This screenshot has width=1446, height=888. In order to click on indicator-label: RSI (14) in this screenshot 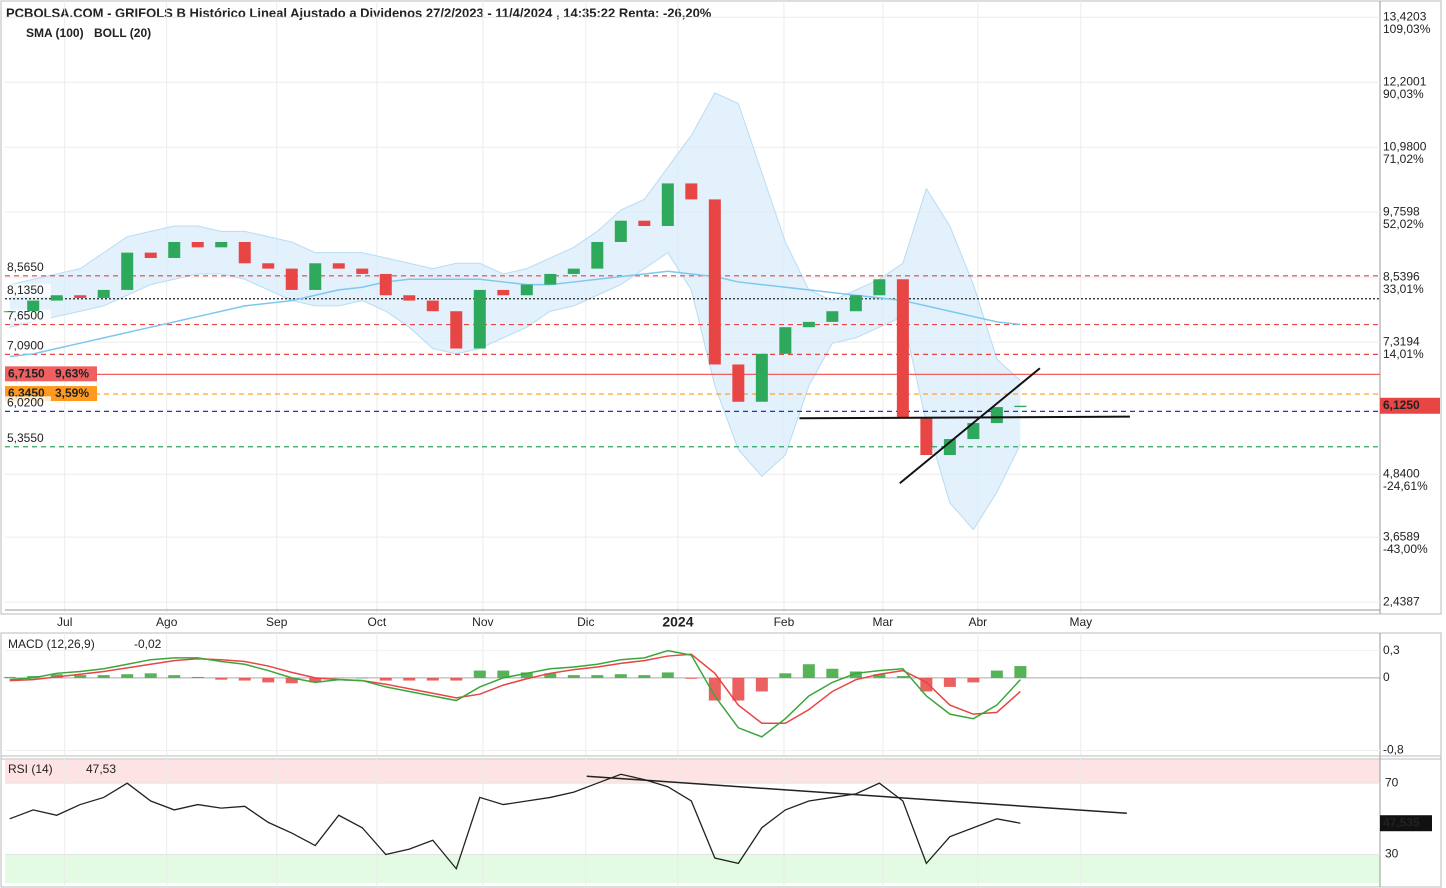, I will do `click(30, 769)`.